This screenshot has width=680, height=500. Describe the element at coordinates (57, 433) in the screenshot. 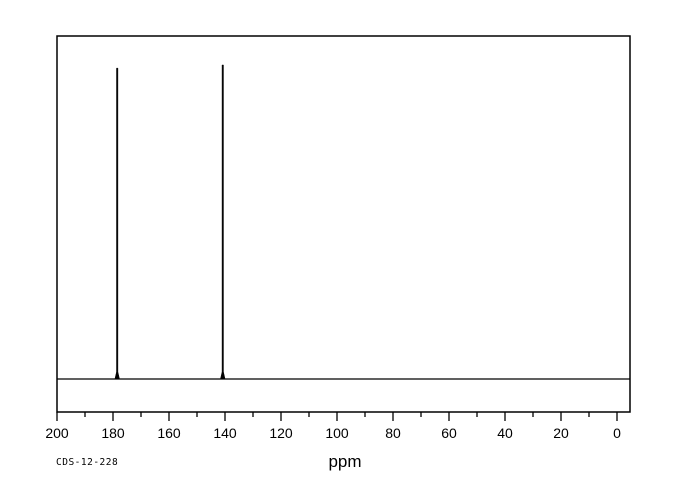

I see `x-axis-tick-label: 200` at that location.